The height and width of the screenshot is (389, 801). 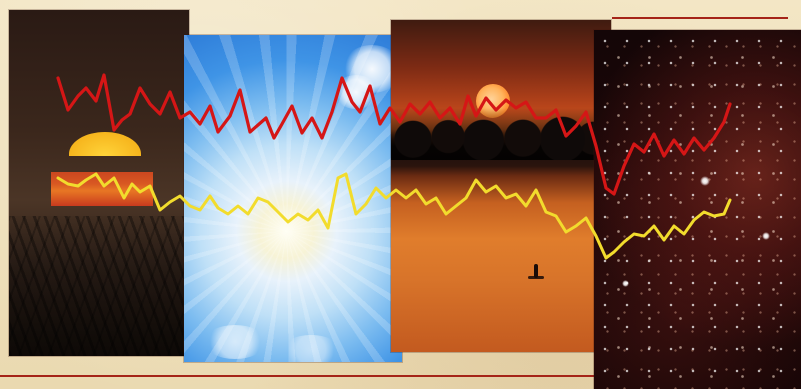 What do you see at coordinates (102, 189) in the screenshot?
I see `sun-reflection` at bounding box center [102, 189].